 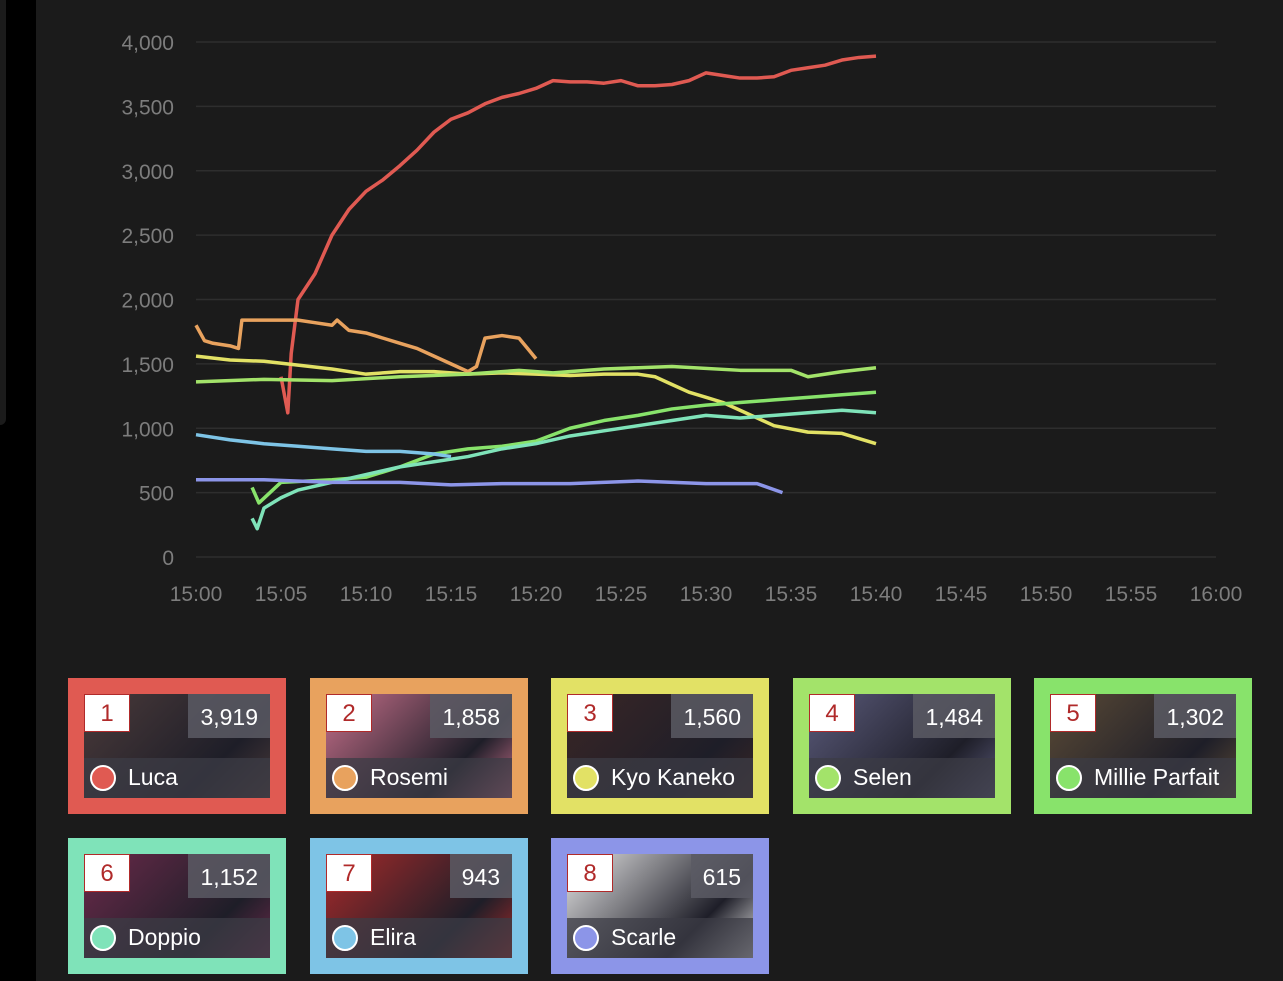 I want to click on viewer-count: 1,858, so click(x=471, y=716).